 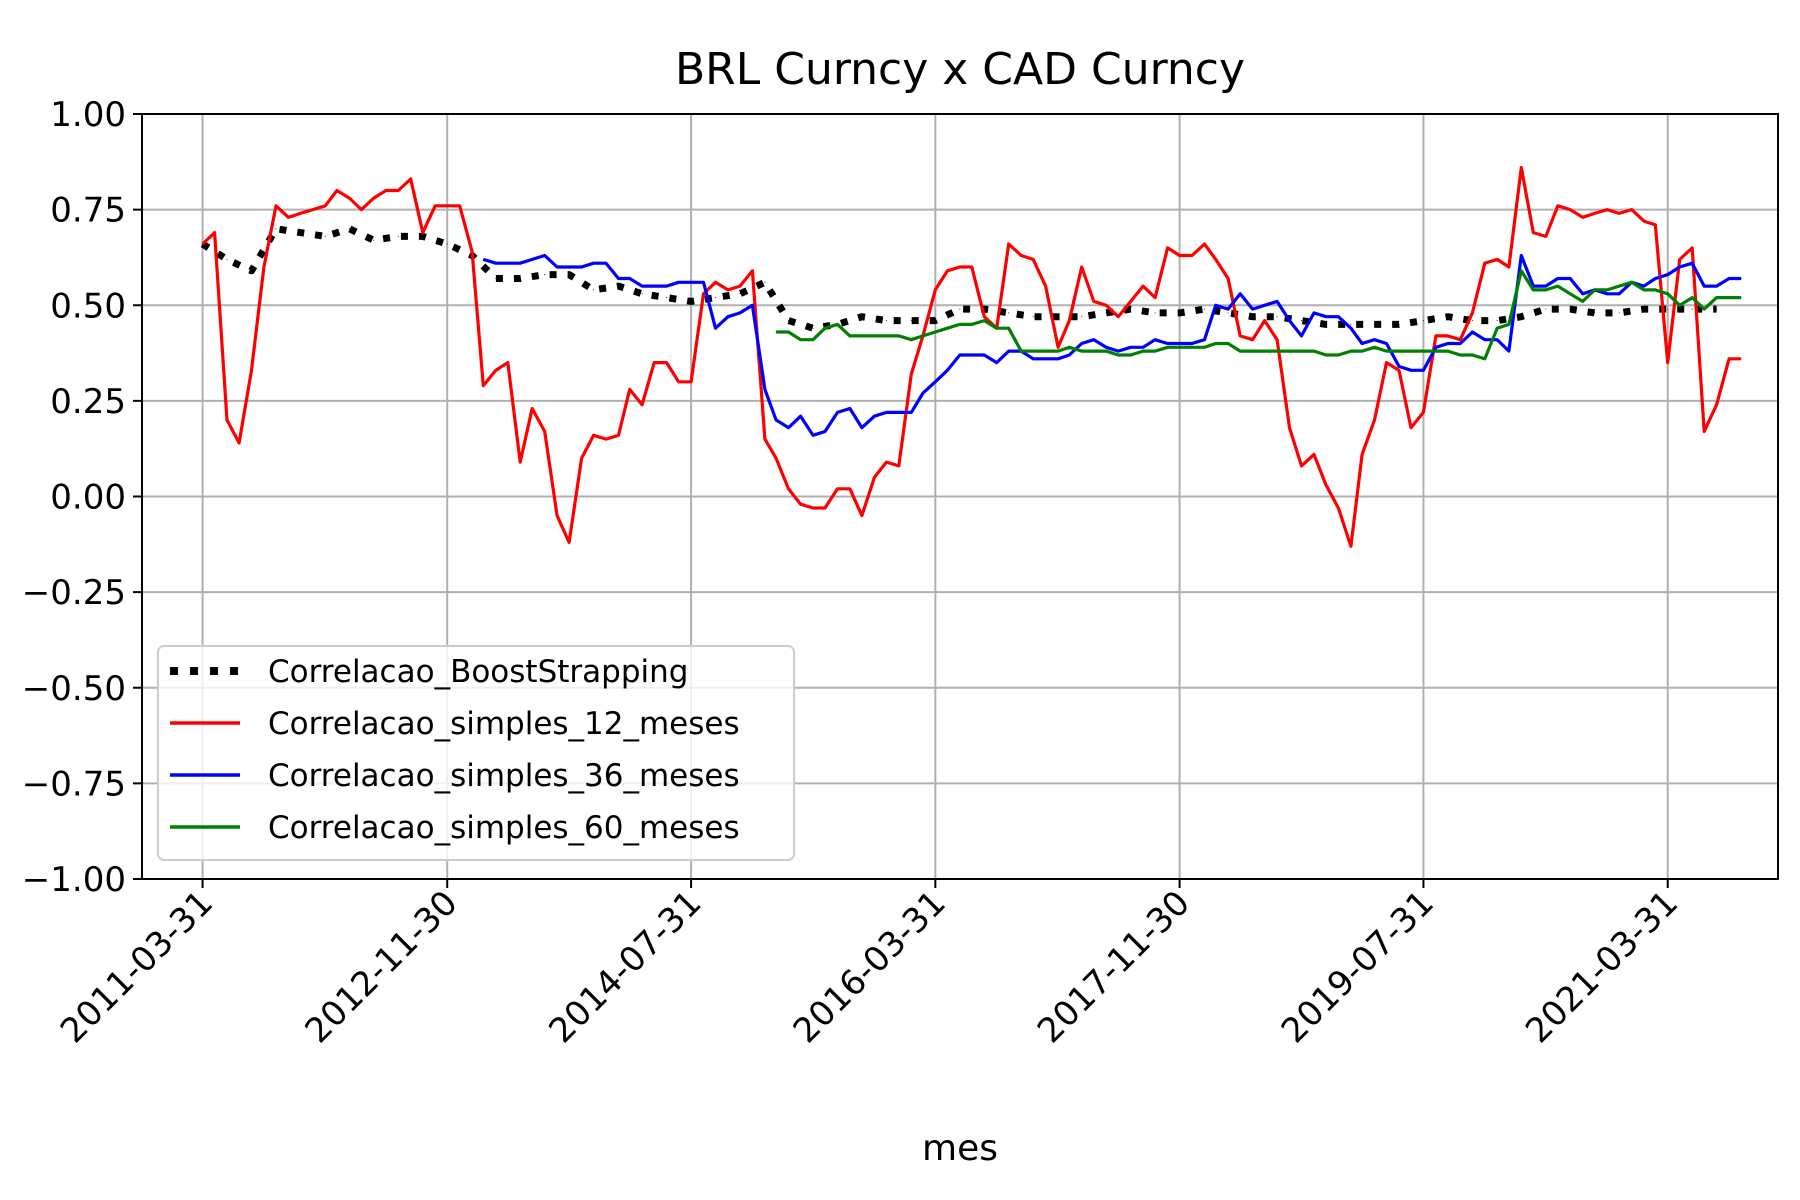 What do you see at coordinates (74, 880) in the screenshot?
I see `y-tick-label: −1.00` at bounding box center [74, 880].